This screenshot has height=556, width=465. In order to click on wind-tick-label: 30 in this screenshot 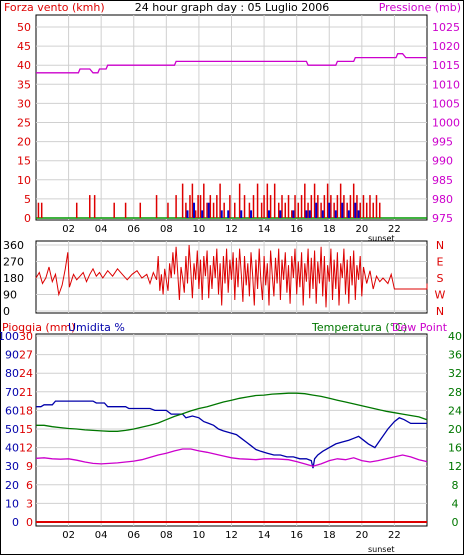, I will do `click(24, 103)`.